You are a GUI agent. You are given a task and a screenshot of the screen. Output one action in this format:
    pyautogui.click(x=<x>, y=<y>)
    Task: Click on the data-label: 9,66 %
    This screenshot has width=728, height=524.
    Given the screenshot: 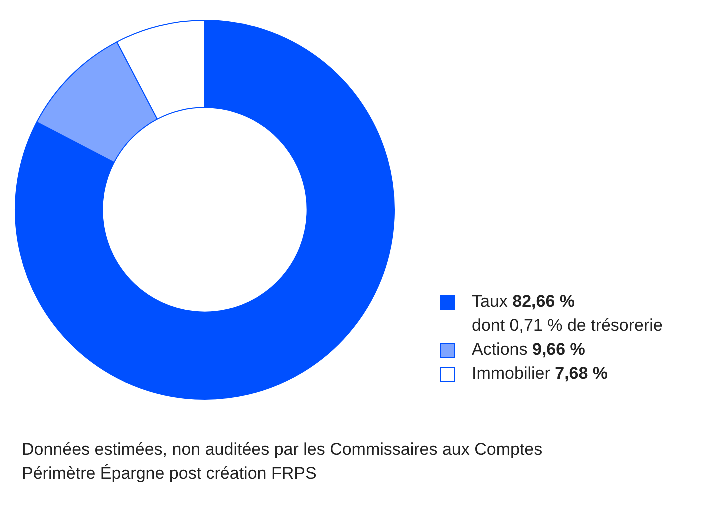 What is the action you would take?
    pyautogui.click(x=559, y=349)
    